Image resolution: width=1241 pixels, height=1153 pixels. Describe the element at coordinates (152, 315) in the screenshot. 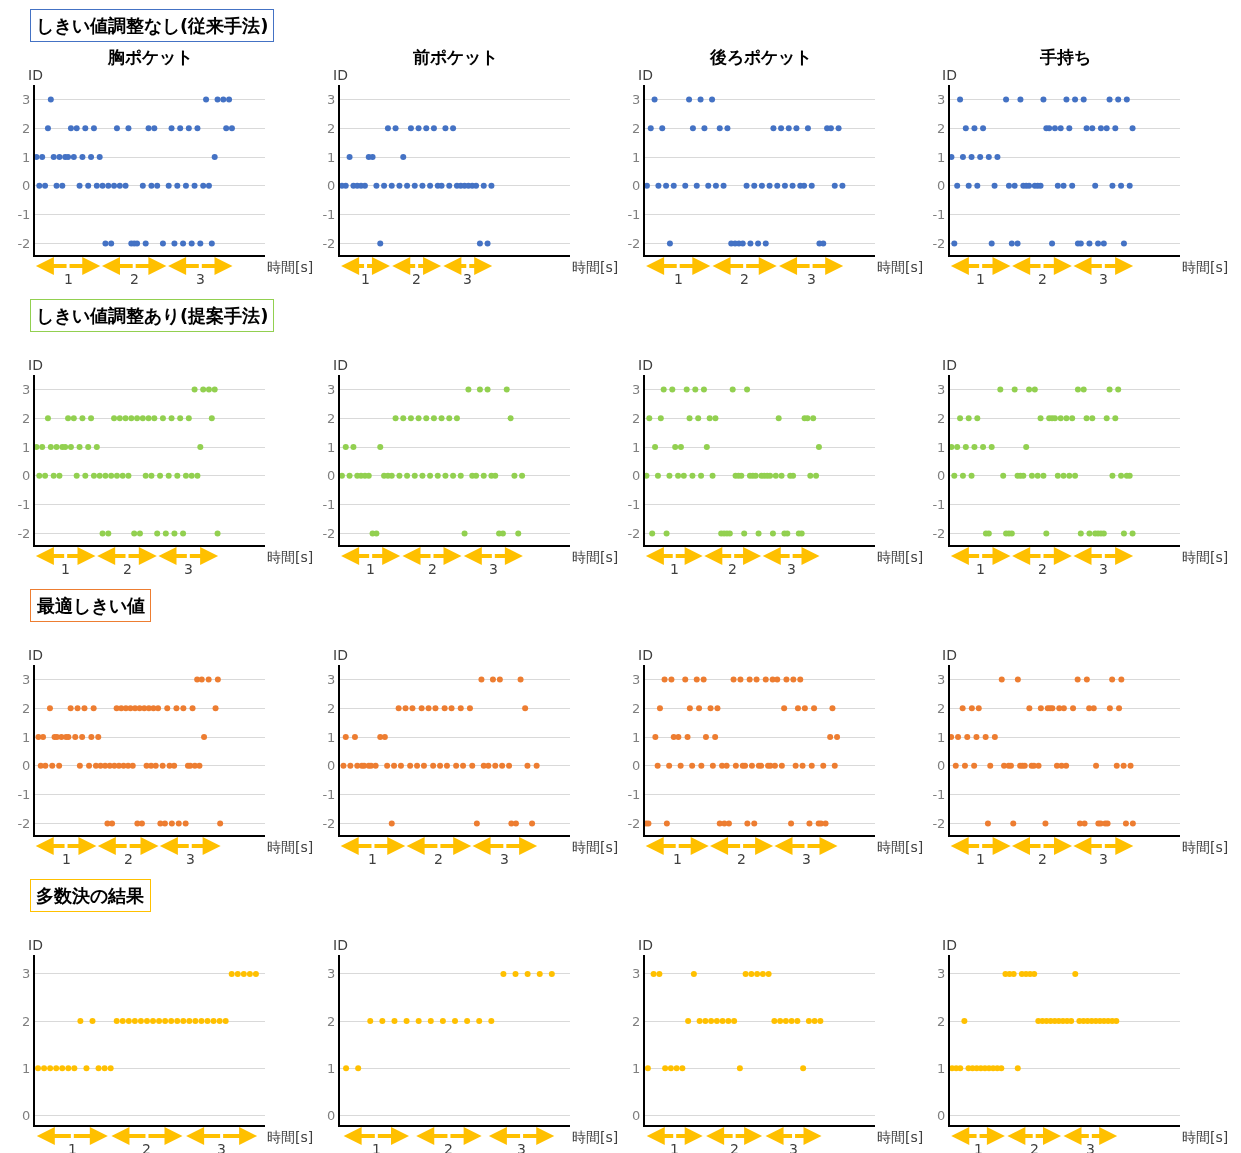

I see `chart-subtitle: しきい値調整あり(提案手法)` at that location.